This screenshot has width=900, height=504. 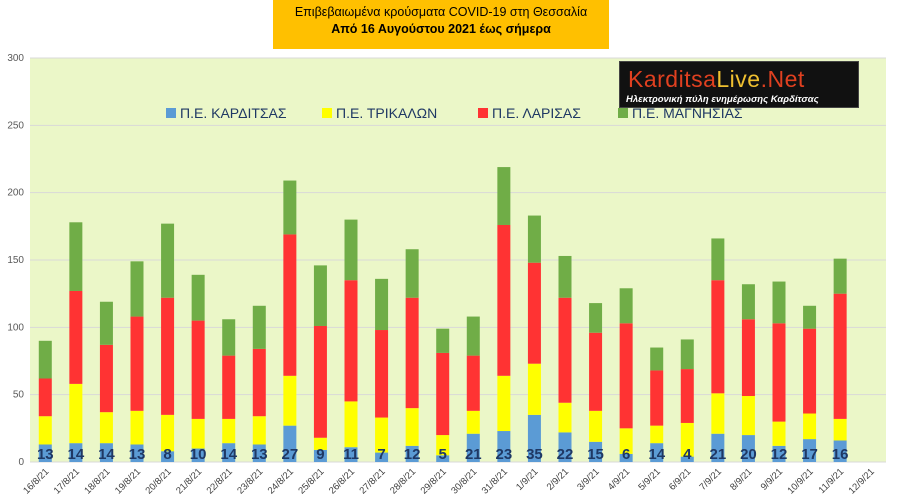 I want to click on x-tick-label: 31/8/21, so click(x=495, y=481).